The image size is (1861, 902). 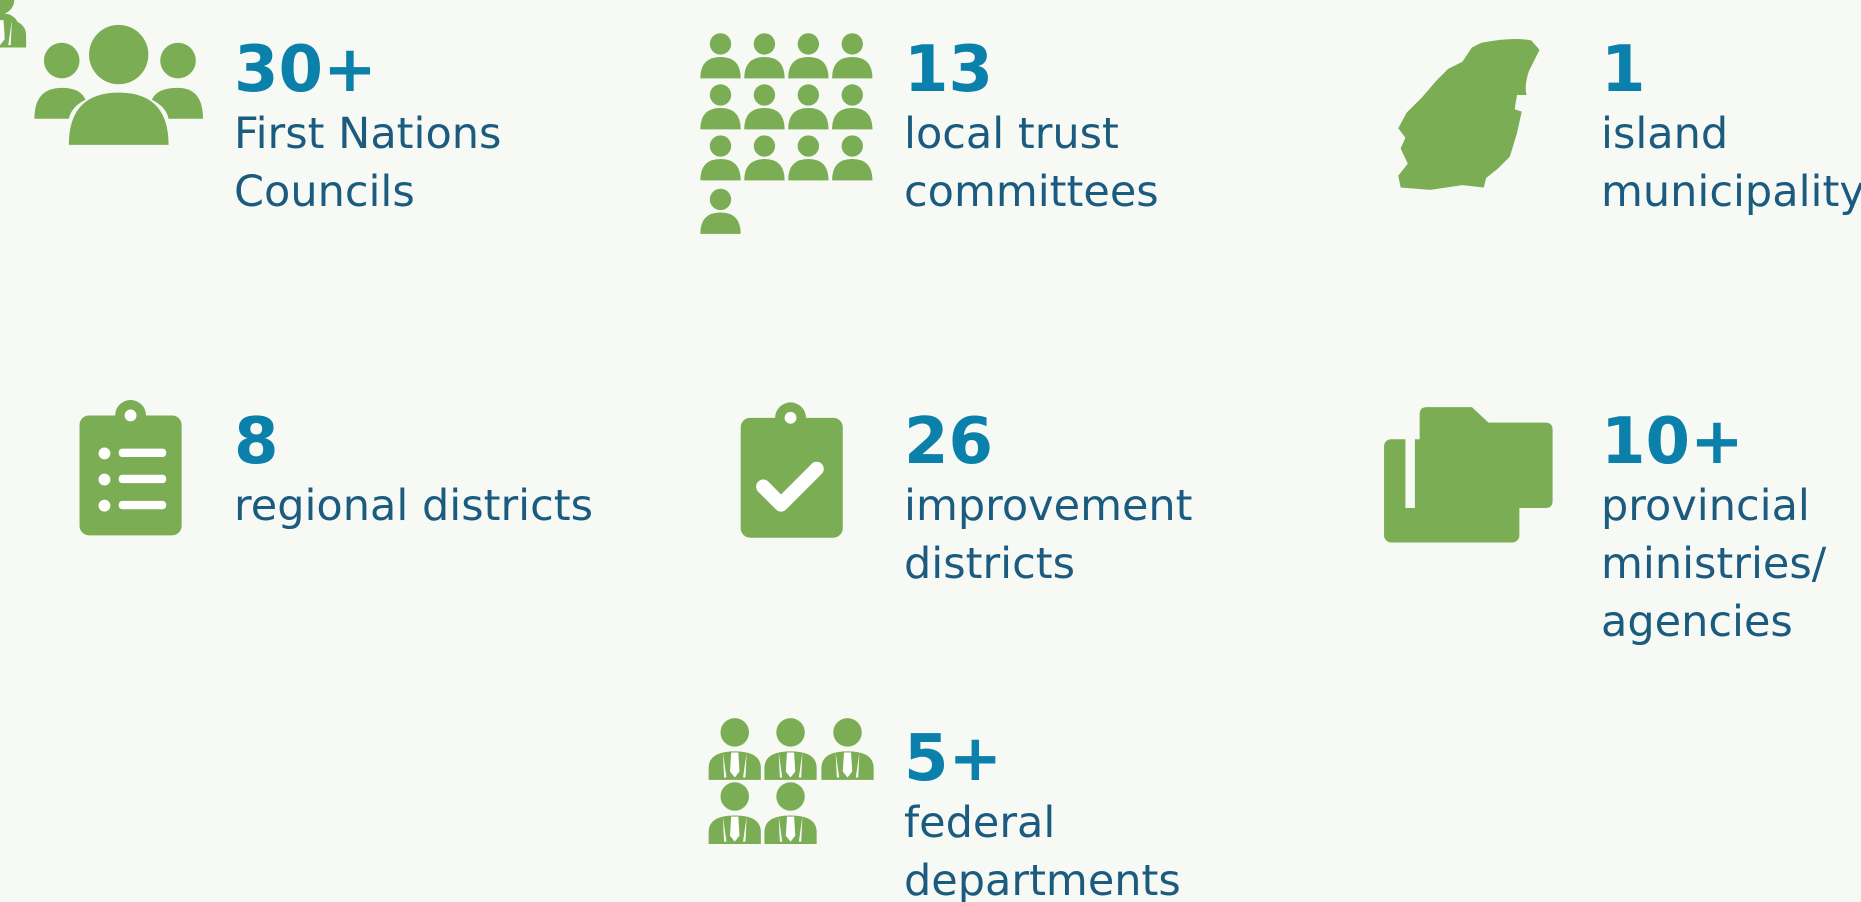 What do you see at coordinates (953, 759) in the screenshot?
I see `stat-number: 5+` at bounding box center [953, 759].